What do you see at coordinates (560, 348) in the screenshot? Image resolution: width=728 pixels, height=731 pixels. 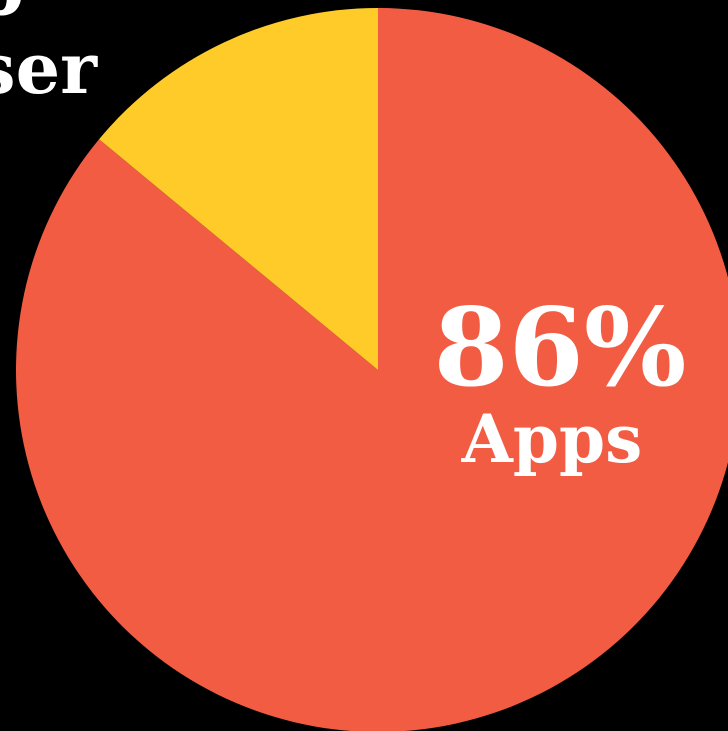 I see `slice-value-label: 86%` at bounding box center [560, 348].